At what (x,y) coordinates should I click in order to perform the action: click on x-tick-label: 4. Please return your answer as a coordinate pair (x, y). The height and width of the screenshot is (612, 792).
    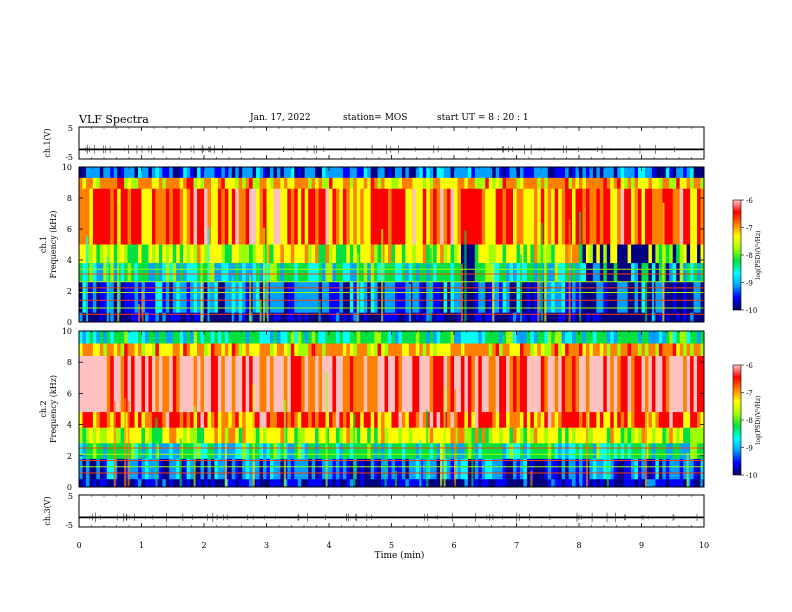
    Looking at the image, I should click on (328, 545).